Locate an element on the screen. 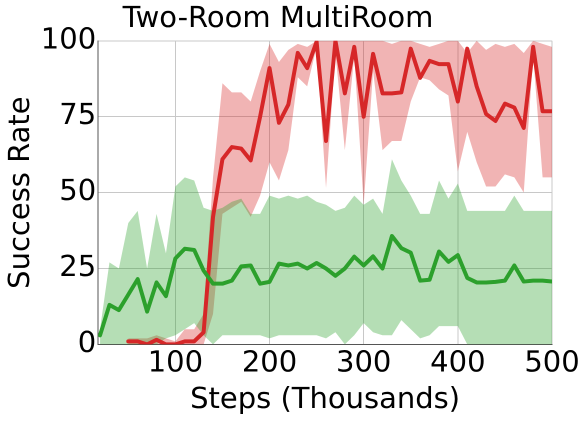 The height and width of the screenshot is (422, 588). y-tick-label: 25 is located at coordinates (77, 266).